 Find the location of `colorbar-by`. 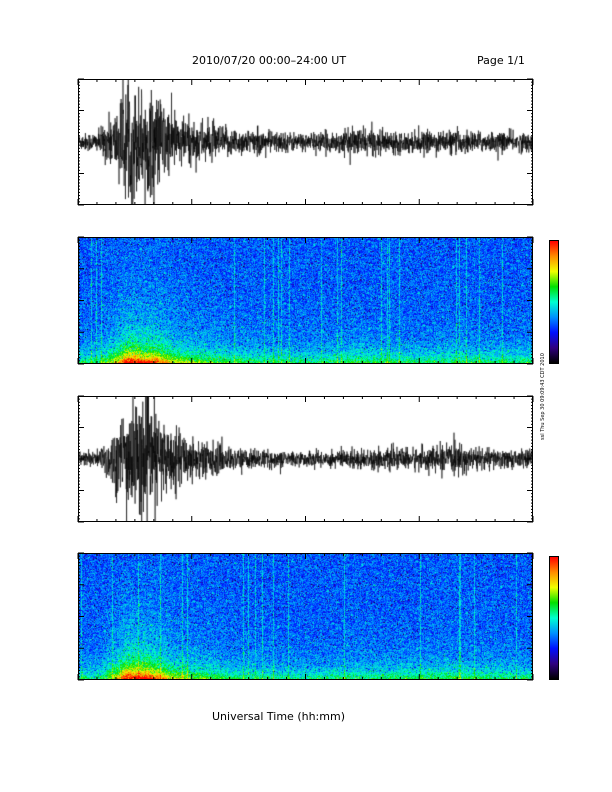

colorbar-by is located at coordinates (554, 618).